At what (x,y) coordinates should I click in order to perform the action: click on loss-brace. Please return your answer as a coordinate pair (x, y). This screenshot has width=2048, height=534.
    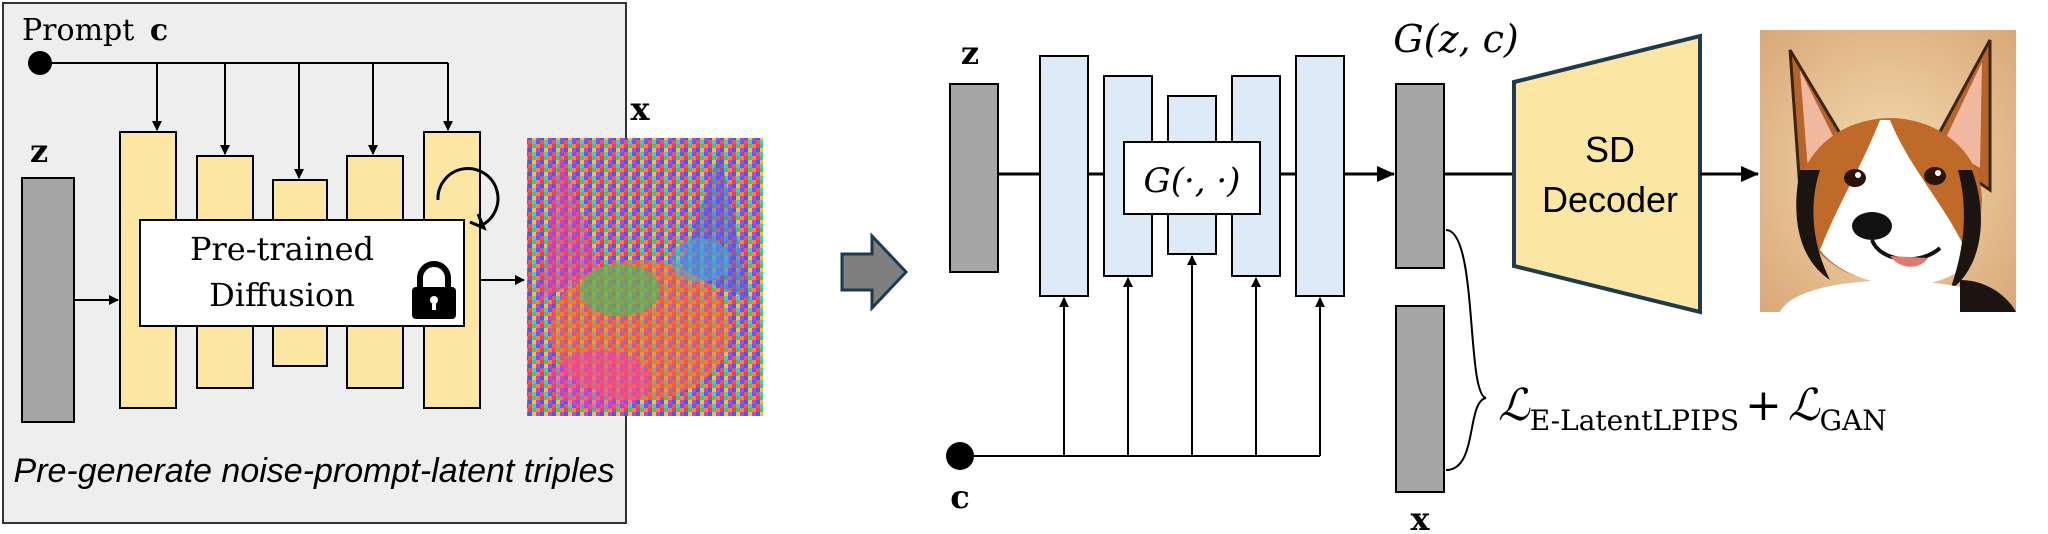
    Looking at the image, I should click on (1466, 350).